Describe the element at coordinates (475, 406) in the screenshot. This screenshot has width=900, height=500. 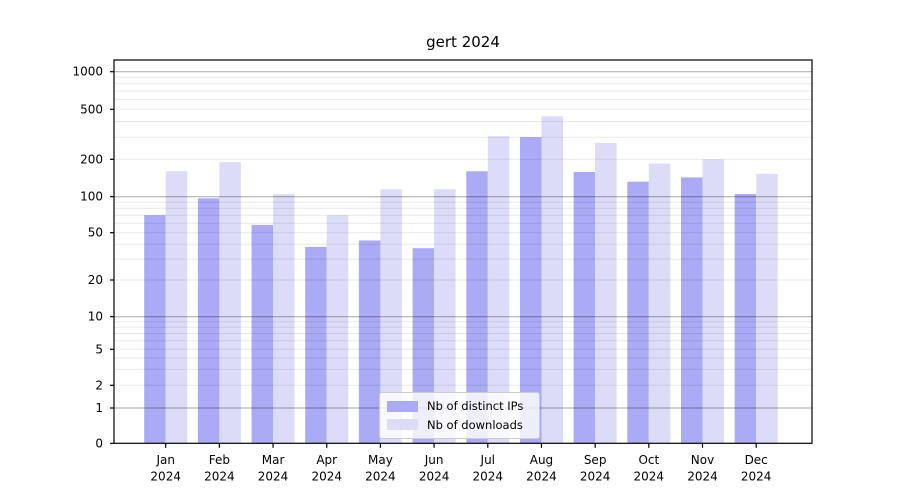
I see `legend-label-distinct-ips: Nb of distinct IPs` at that location.